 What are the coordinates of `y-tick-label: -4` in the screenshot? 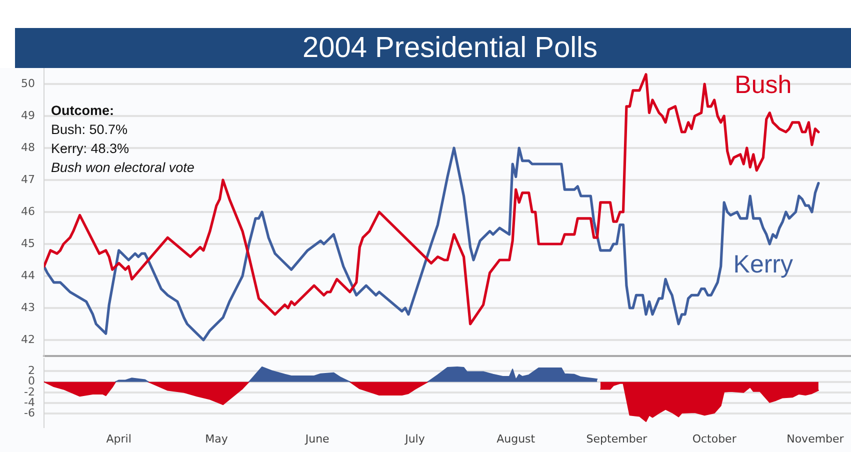 It's located at (29, 402).